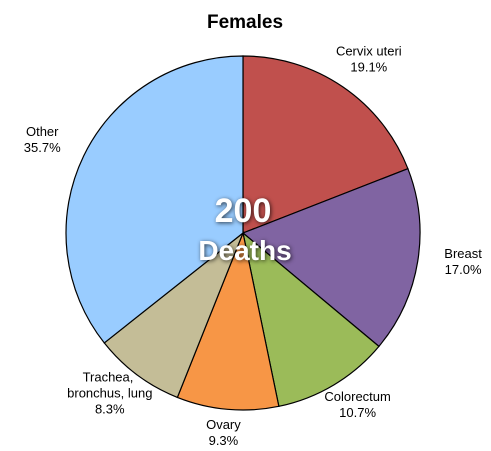 The image size is (491, 451). Describe the element at coordinates (244, 250) in the screenshot. I see `total-label: Deaths` at that location.